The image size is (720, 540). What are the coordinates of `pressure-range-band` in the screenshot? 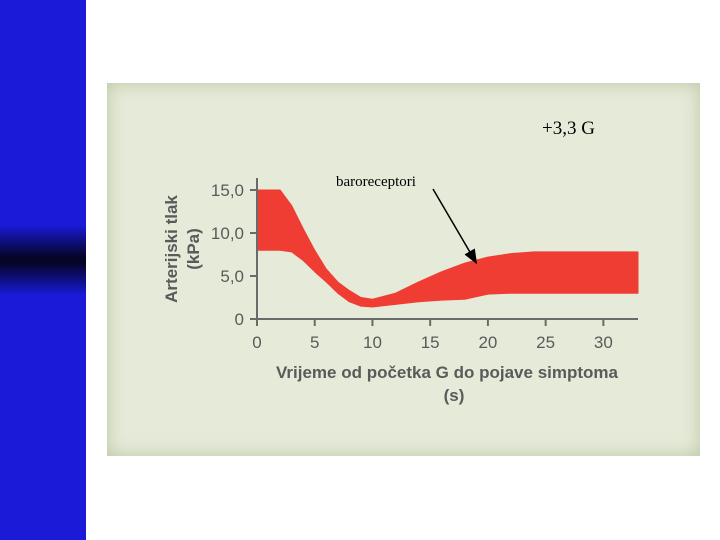 It's located at (447, 248).